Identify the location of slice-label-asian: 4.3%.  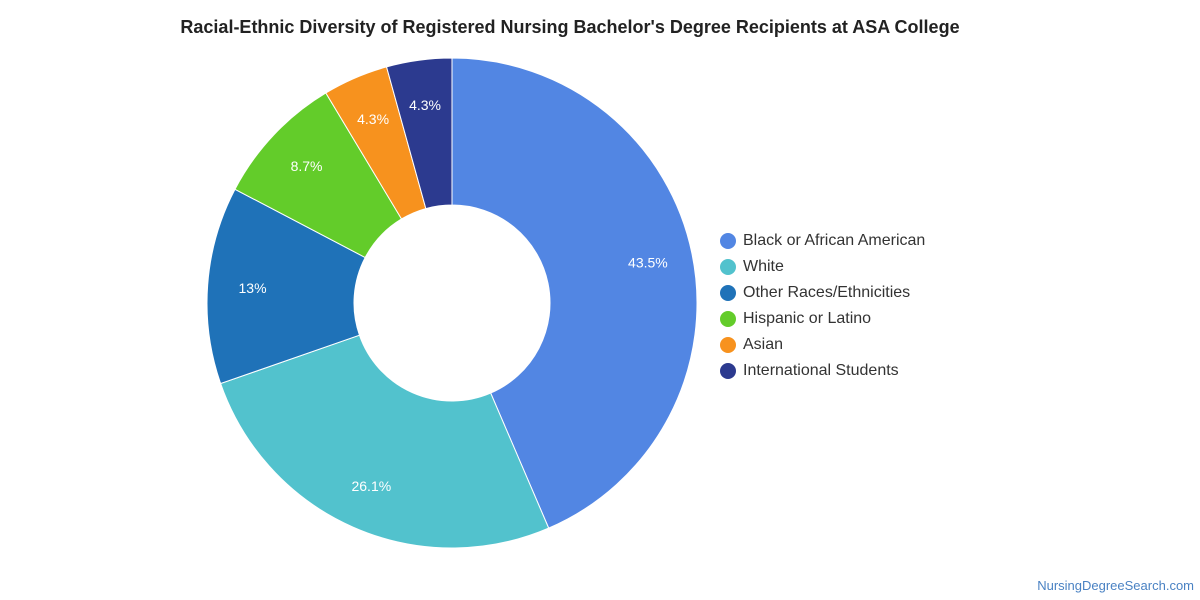
(373, 119).